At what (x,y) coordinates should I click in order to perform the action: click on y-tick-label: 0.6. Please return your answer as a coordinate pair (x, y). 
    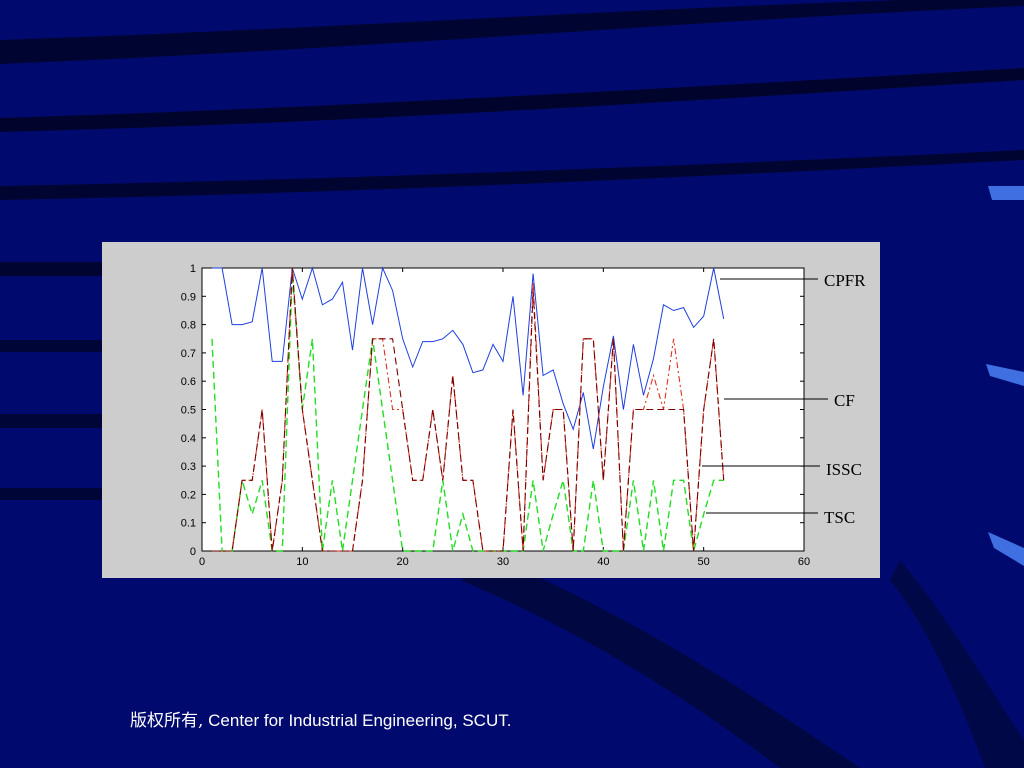
    Looking at the image, I should click on (188, 382).